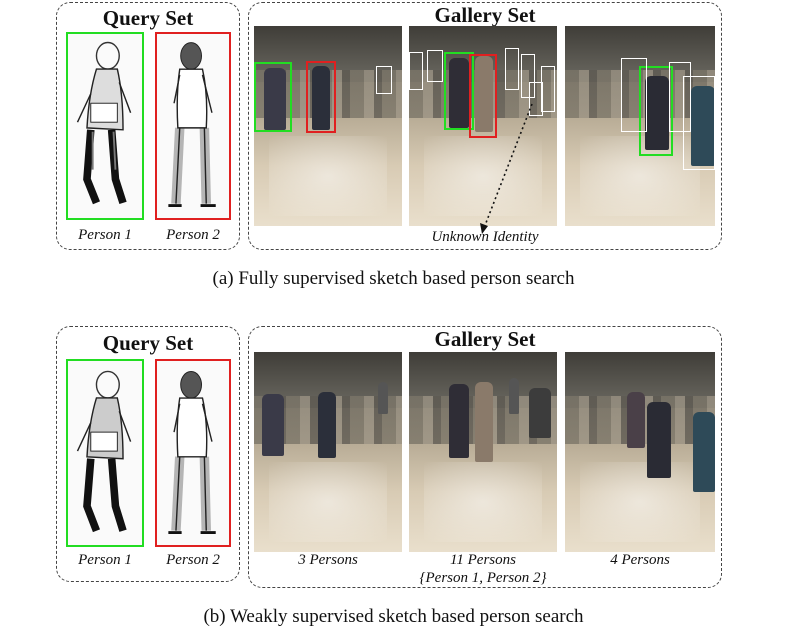 The image size is (787, 632). What do you see at coordinates (193, 235) in the screenshot?
I see `query-label-person-2-a: Person 2` at bounding box center [193, 235].